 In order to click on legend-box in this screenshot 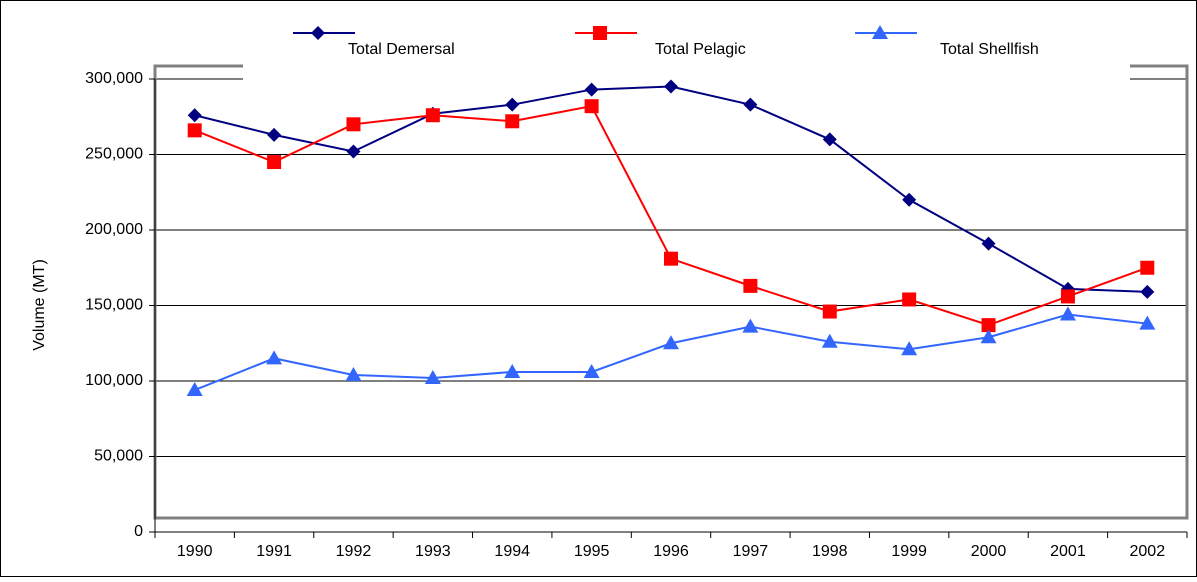, I will do `click(686, 46)`.